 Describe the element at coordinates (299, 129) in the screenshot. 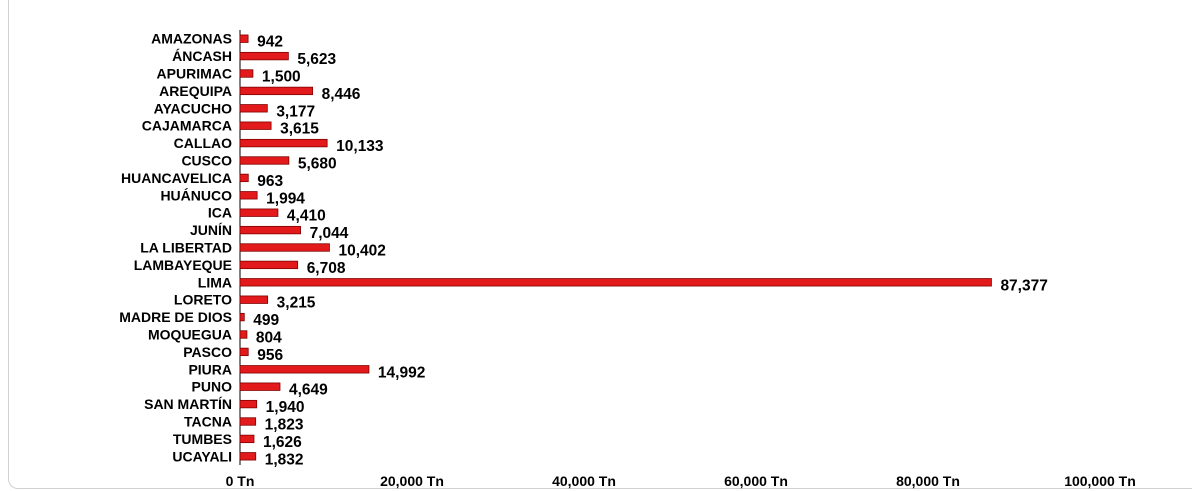

I see `value-label: 3,615` at that location.